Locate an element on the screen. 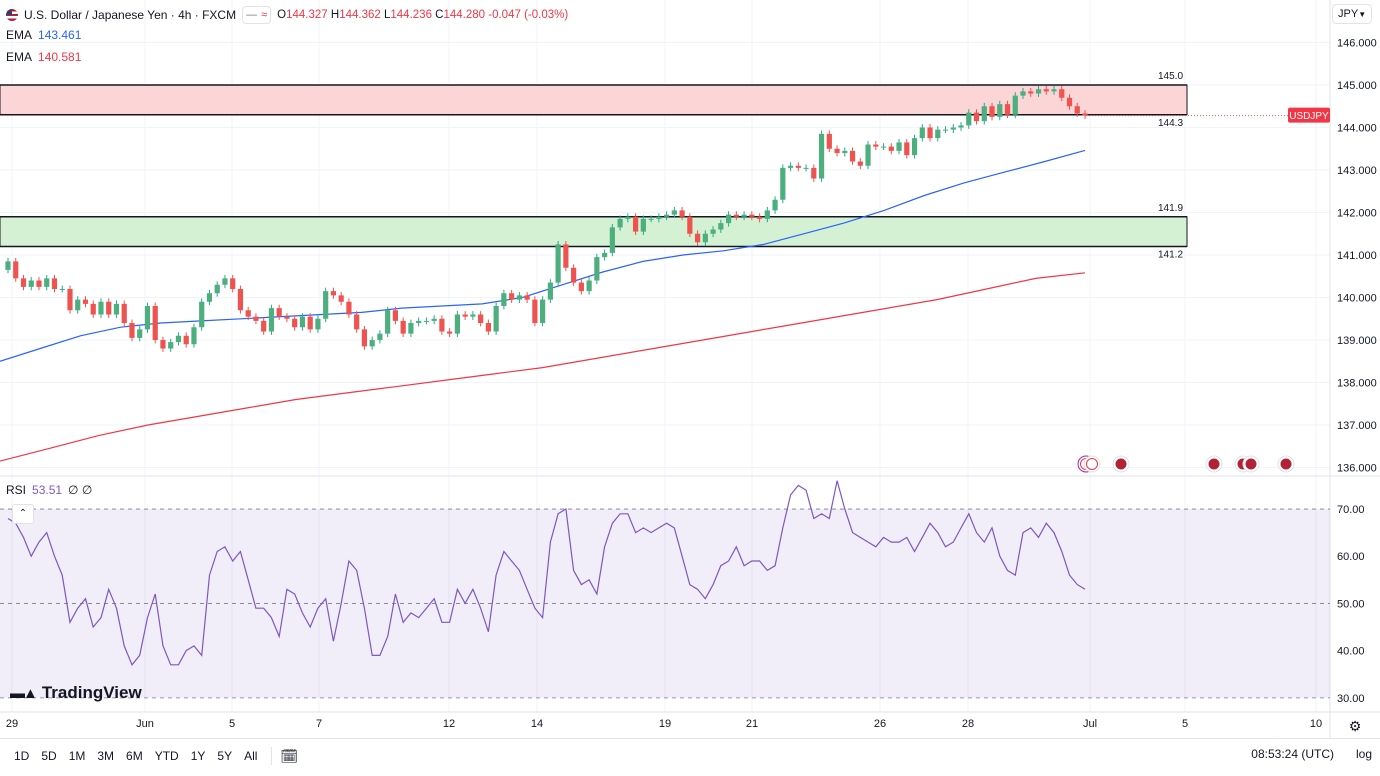 This screenshot has width=1380, height=776. timeframe-5d: 5D is located at coordinates (49, 756).